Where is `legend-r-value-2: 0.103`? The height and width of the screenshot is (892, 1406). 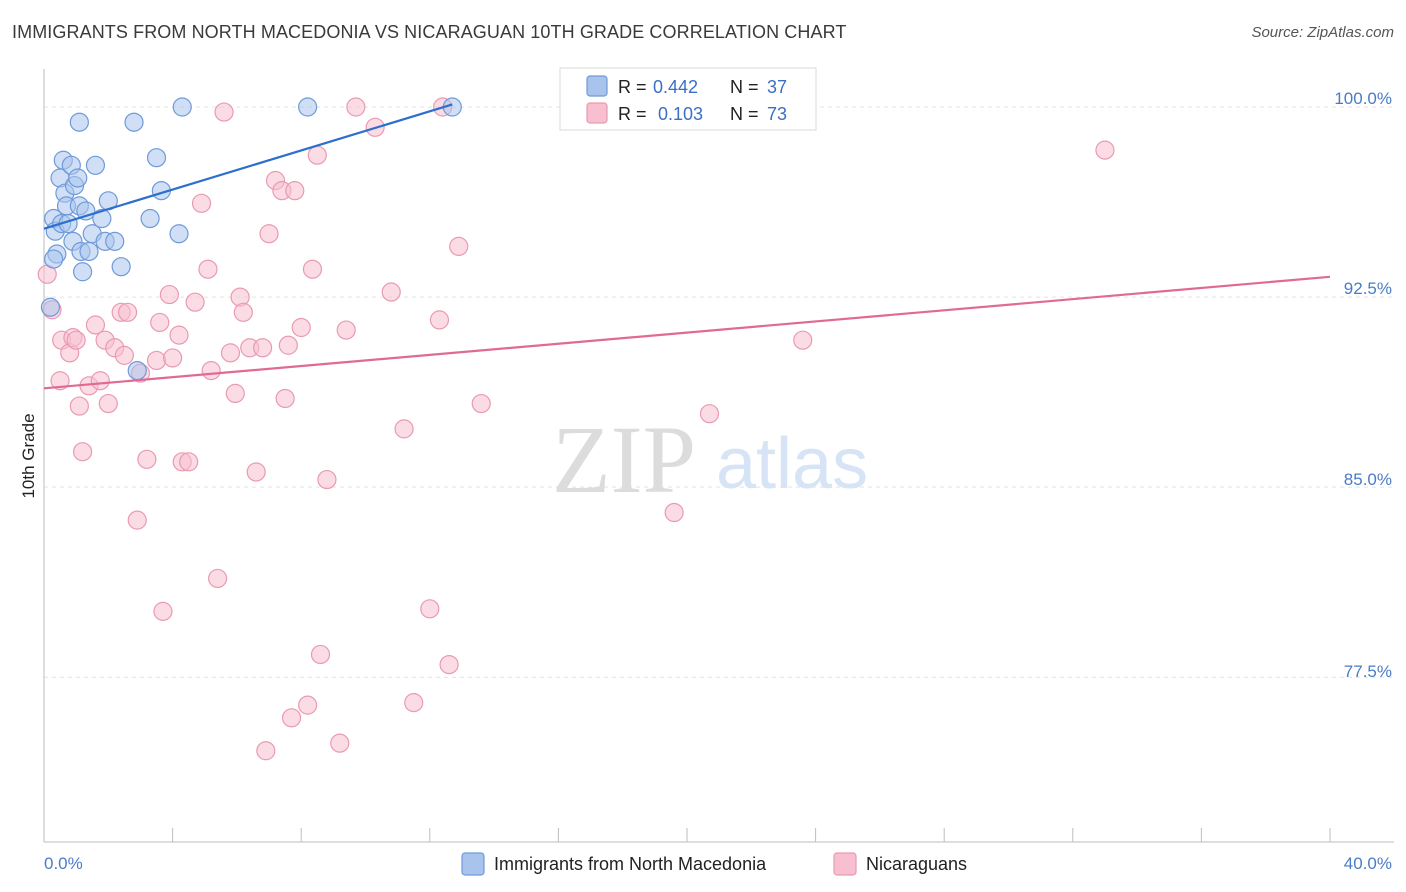
legend-r-value-2: 0.103 is located at coordinates (680, 114).